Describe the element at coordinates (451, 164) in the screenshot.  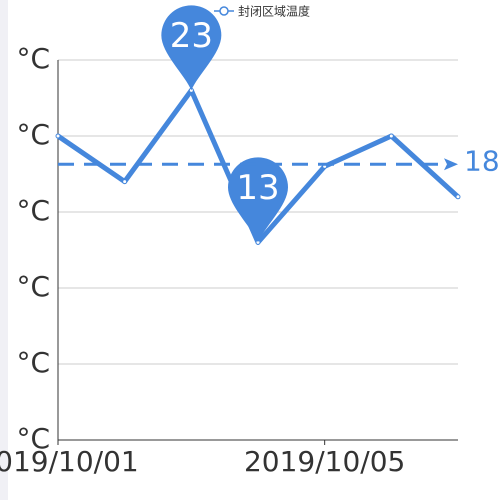
I see `mark-line-arrow` at that location.